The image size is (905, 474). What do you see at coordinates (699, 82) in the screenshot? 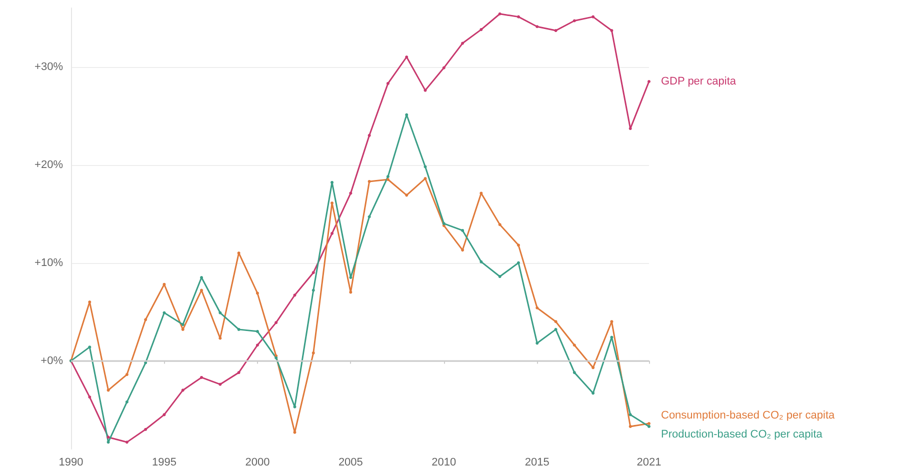
I see `series-label: GDP per capita` at bounding box center [699, 82].